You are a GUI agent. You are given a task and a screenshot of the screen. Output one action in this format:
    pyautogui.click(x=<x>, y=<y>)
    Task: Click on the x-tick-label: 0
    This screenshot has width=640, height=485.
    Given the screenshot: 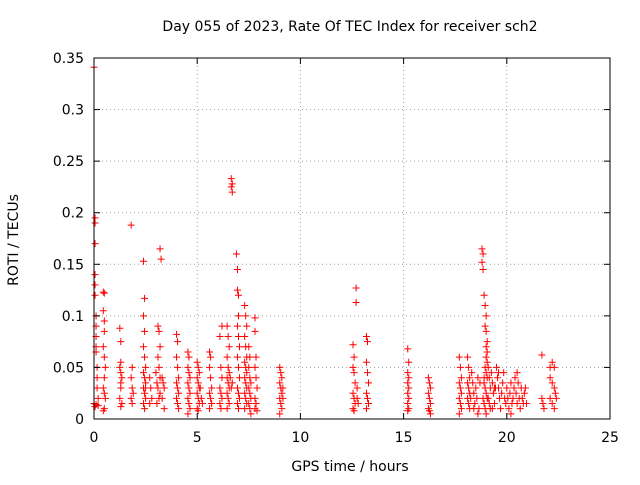 What is the action you would take?
    pyautogui.click(x=94, y=438)
    